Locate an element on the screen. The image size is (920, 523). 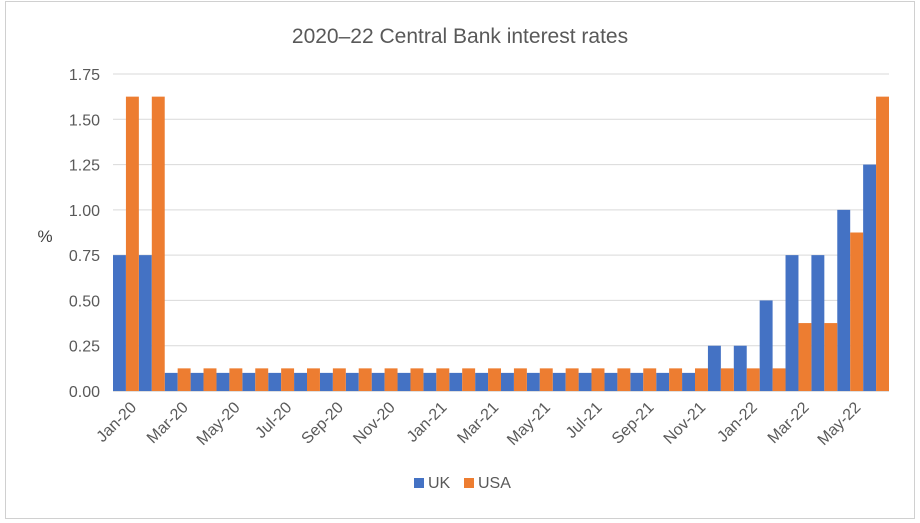
x-tick-label: May-20 is located at coordinates (219, 424).